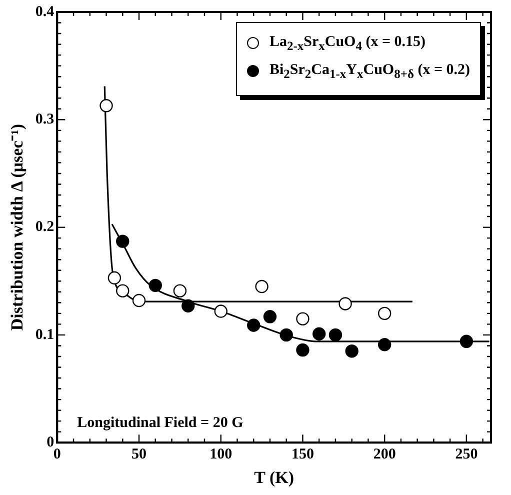  I want to click on annotation: Longitudinal Field = 20 G, so click(160, 422).